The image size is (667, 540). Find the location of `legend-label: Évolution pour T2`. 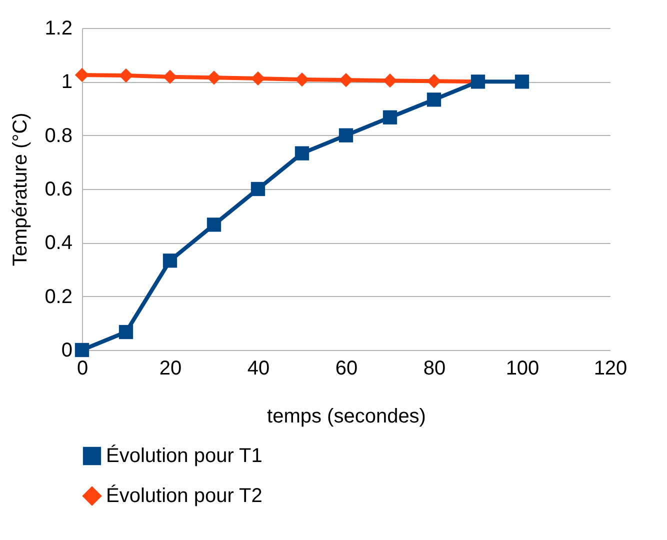

legend-label: Évolution pour T2 is located at coordinates (184, 495).